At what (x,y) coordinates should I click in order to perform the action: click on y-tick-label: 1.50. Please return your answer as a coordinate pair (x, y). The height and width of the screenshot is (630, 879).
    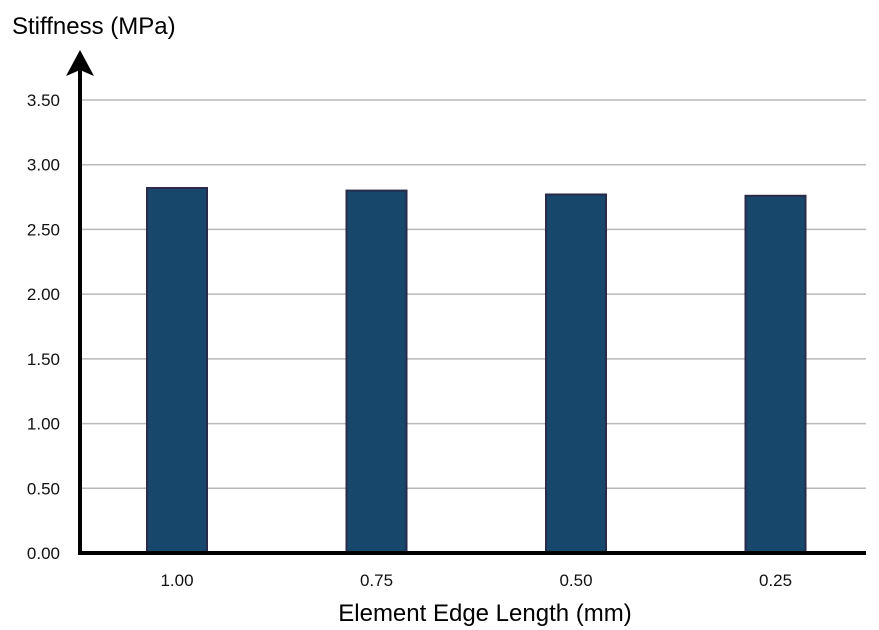
    Looking at the image, I should click on (43, 359).